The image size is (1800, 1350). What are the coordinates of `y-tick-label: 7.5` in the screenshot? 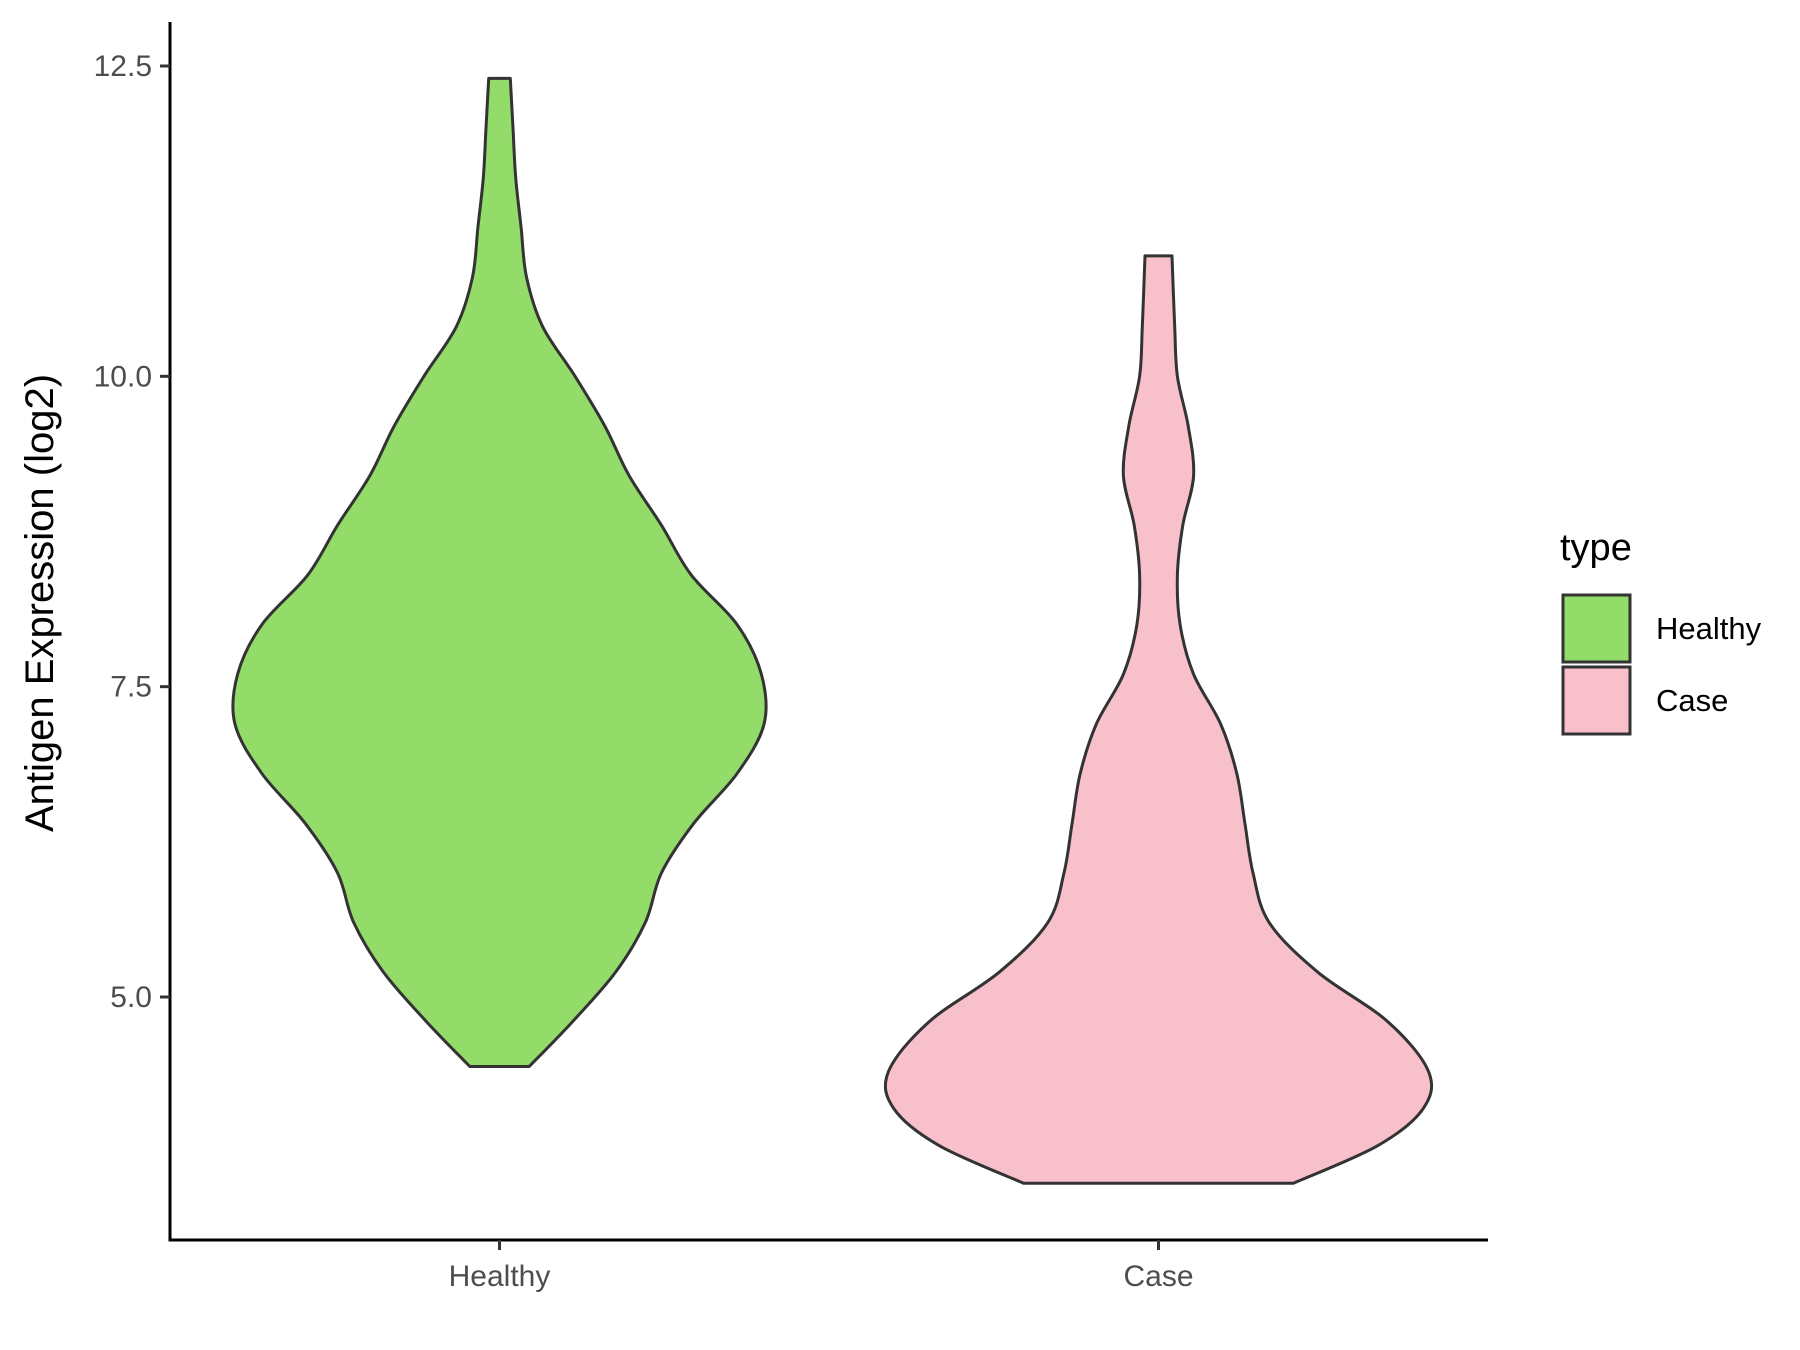 It's located at (131, 687).